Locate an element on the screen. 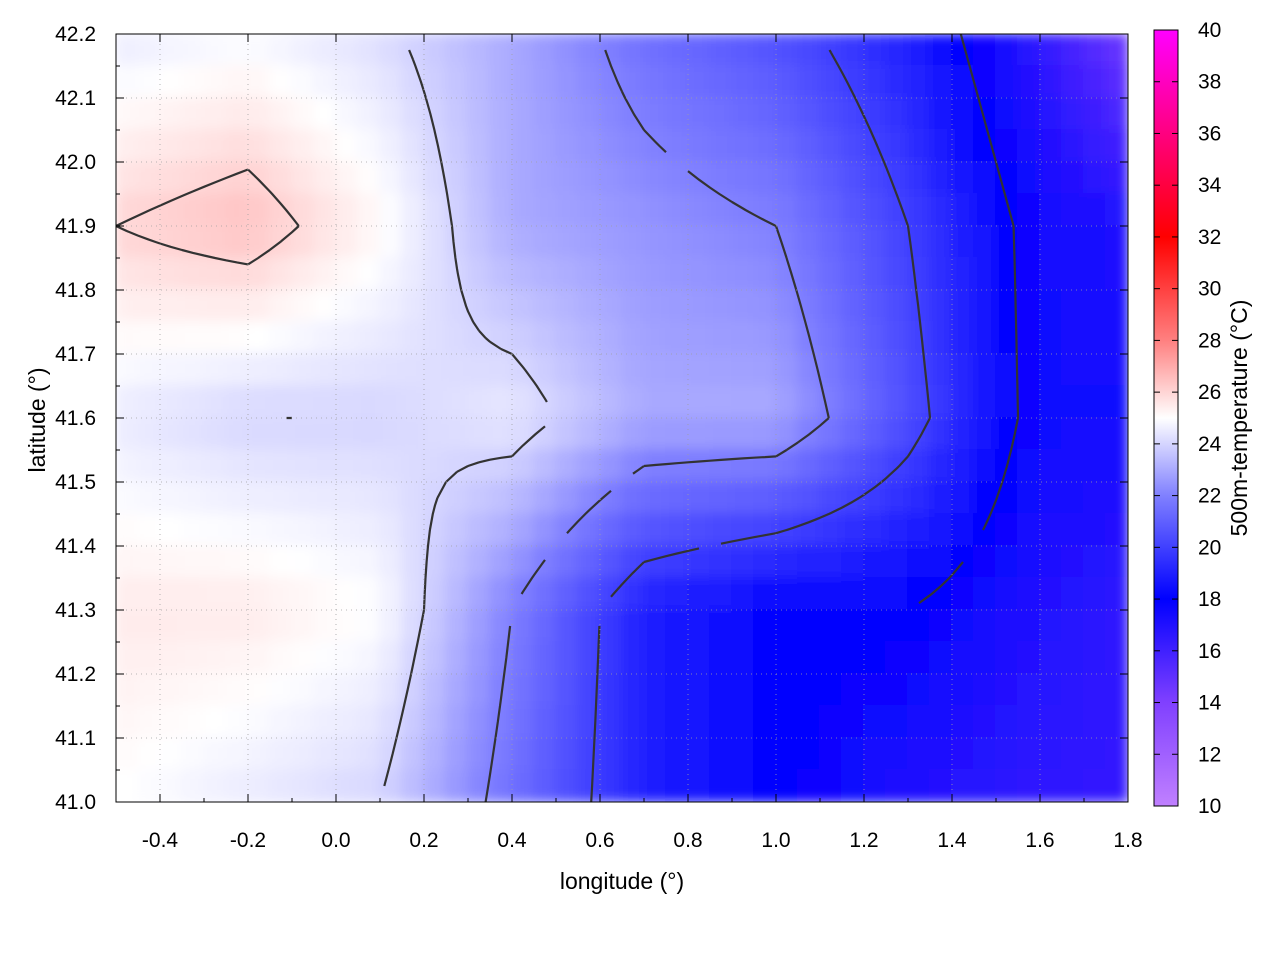 This screenshot has height=960, width=1280. y-tick-label: 41.5 is located at coordinates (75, 482).